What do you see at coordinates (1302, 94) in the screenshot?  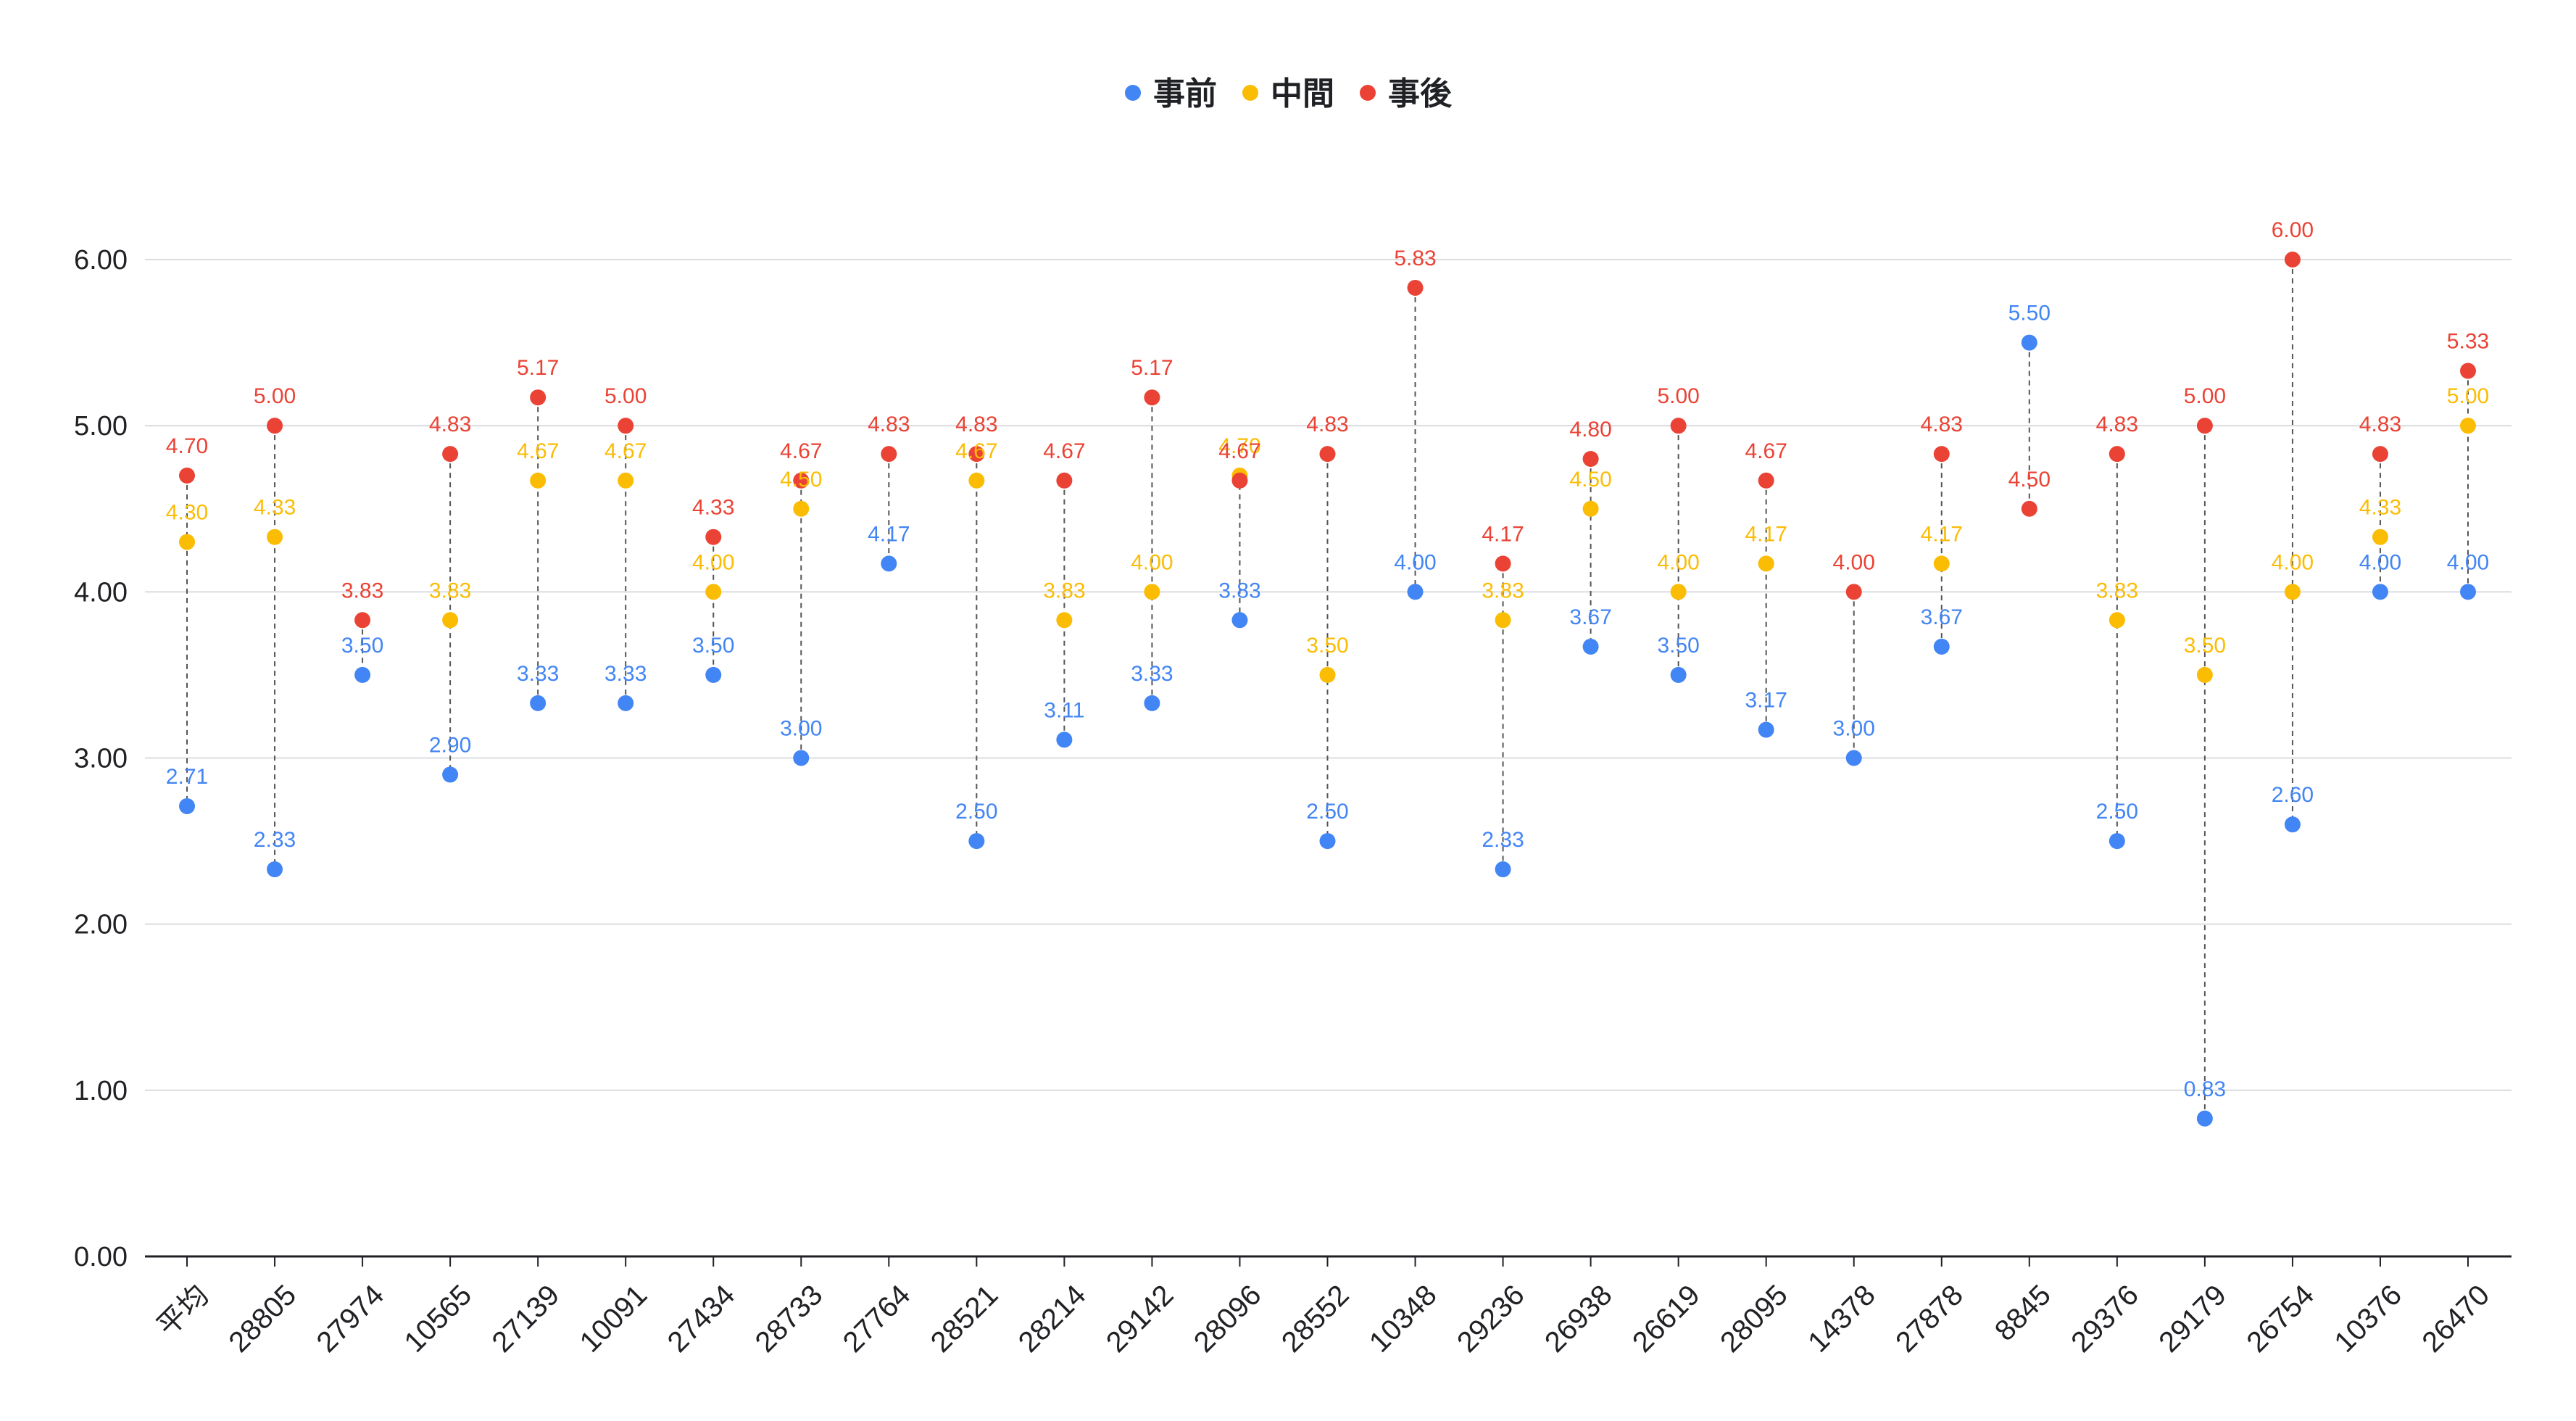 I see `legend-label: 中間` at bounding box center [1302, 94].